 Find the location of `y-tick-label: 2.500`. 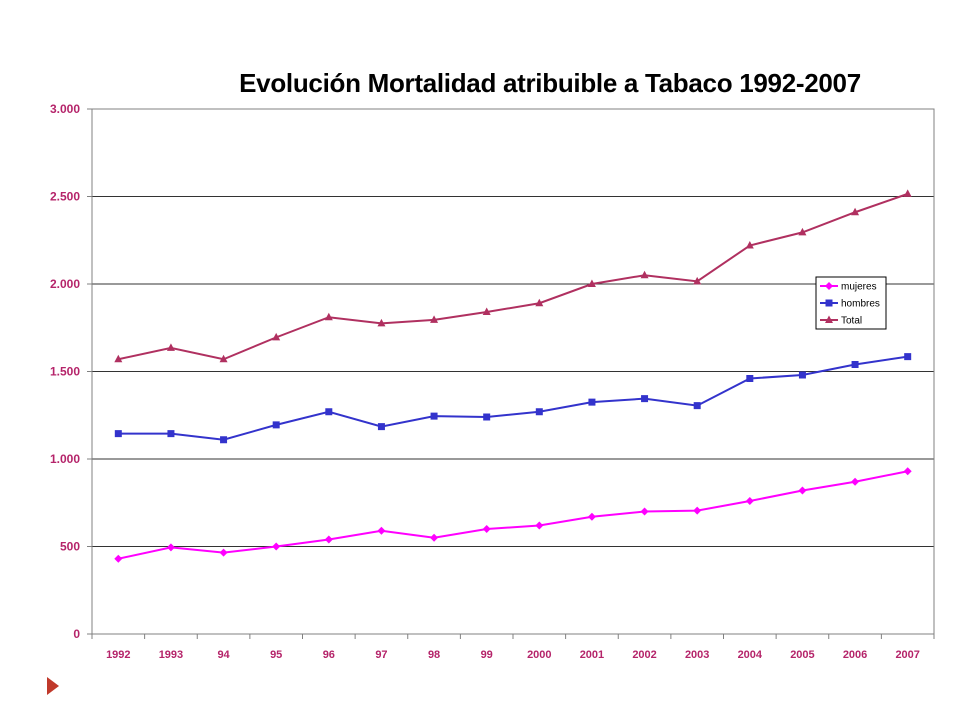

y-tick-label: 2.500 is located at coordinates (65, 197).